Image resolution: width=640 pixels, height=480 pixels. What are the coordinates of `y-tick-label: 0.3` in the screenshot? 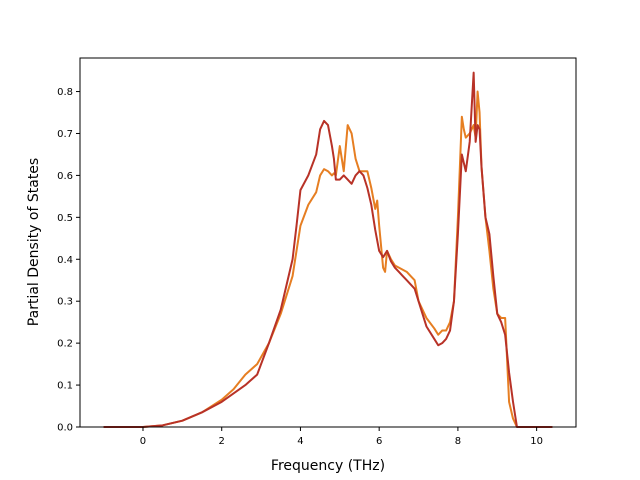 It's located at (65, 302).